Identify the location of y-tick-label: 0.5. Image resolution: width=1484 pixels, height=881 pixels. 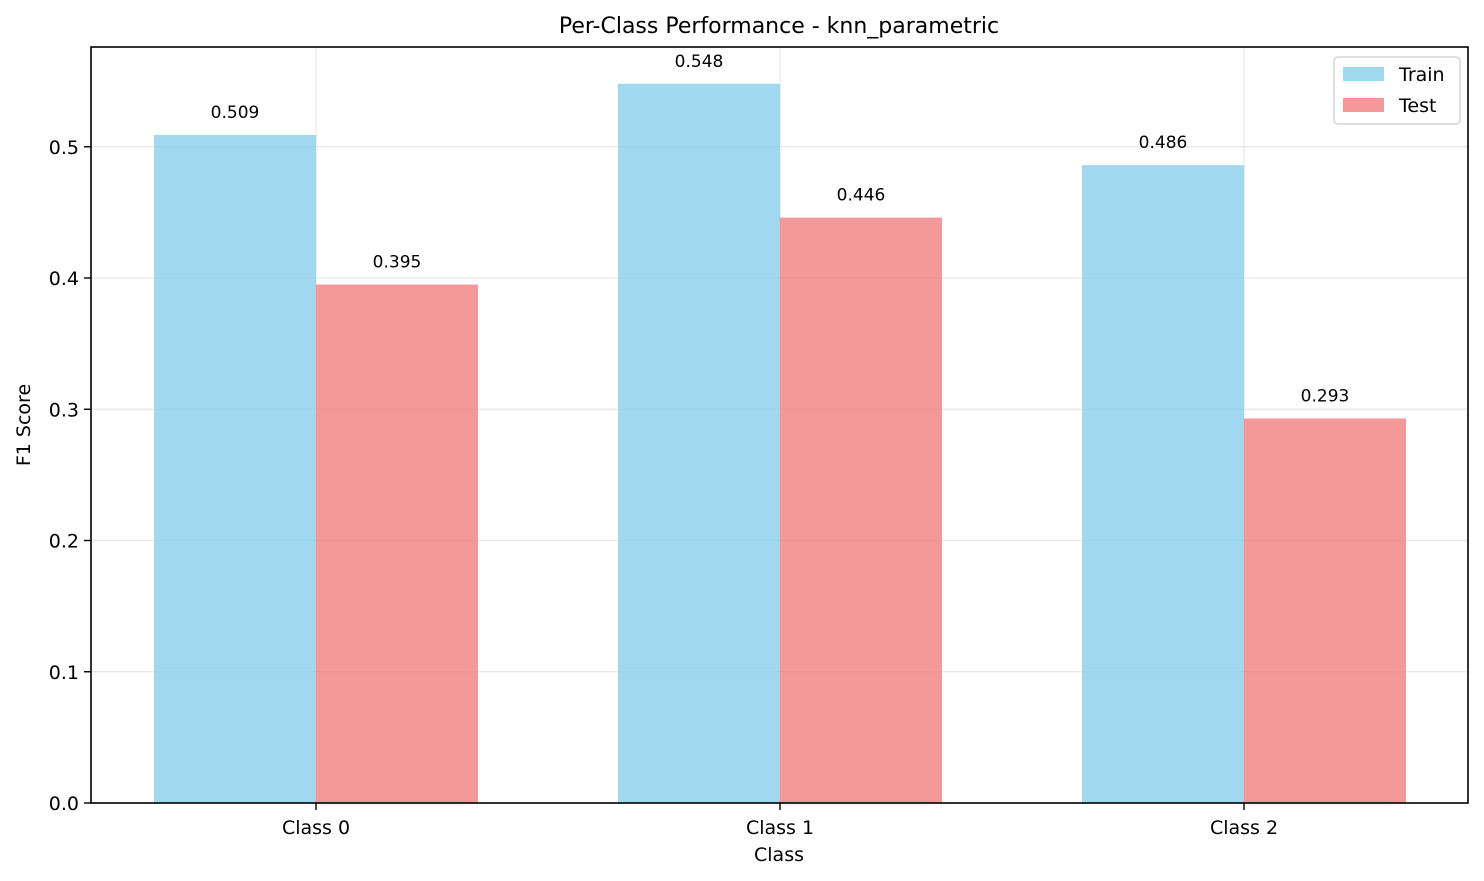
(64, 148).